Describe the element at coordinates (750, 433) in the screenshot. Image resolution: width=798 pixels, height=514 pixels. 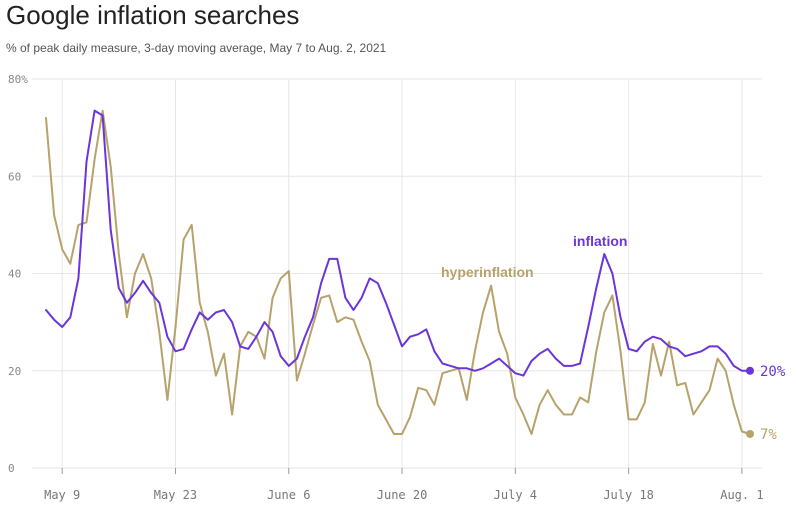
I see `end-point-hyperinflation` at that location.